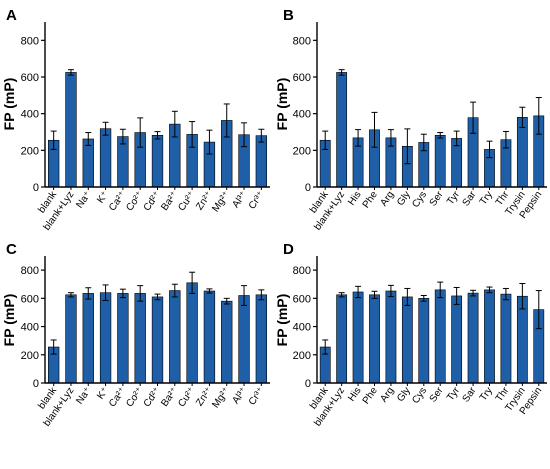 Image resolution: width=550 pixels, height=469 pixels. Describe the element at coordinates (11, 249) in the screenshot. I see `panel-letter: C` at that location.